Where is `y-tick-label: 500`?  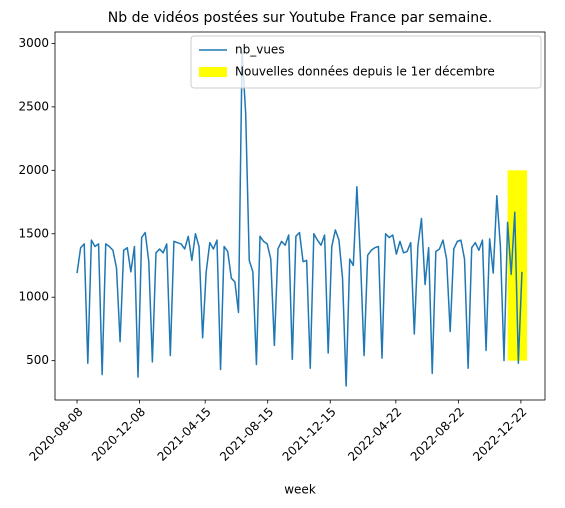
y-tick-label: 500 is located at coordinates (37, 360).